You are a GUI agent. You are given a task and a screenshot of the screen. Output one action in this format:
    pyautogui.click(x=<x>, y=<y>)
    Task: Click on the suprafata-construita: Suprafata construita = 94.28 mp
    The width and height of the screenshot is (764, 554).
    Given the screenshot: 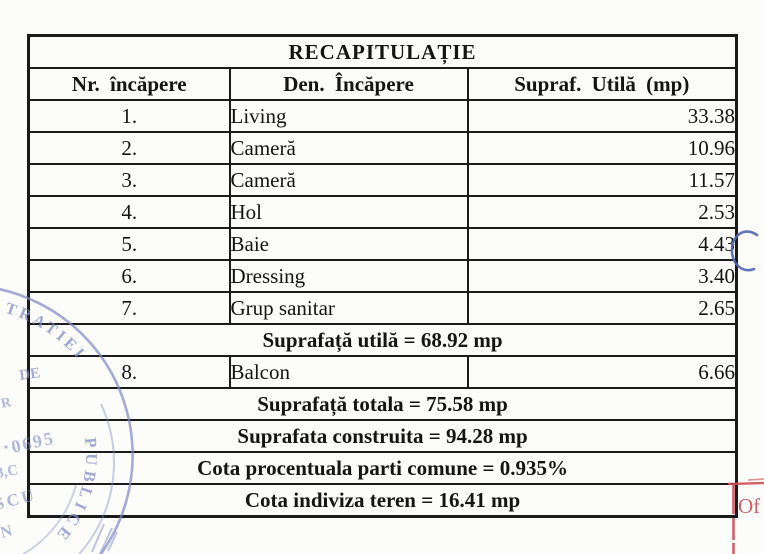 What is the action you would take?
    pyautogui.click(x=382, y=436)
    